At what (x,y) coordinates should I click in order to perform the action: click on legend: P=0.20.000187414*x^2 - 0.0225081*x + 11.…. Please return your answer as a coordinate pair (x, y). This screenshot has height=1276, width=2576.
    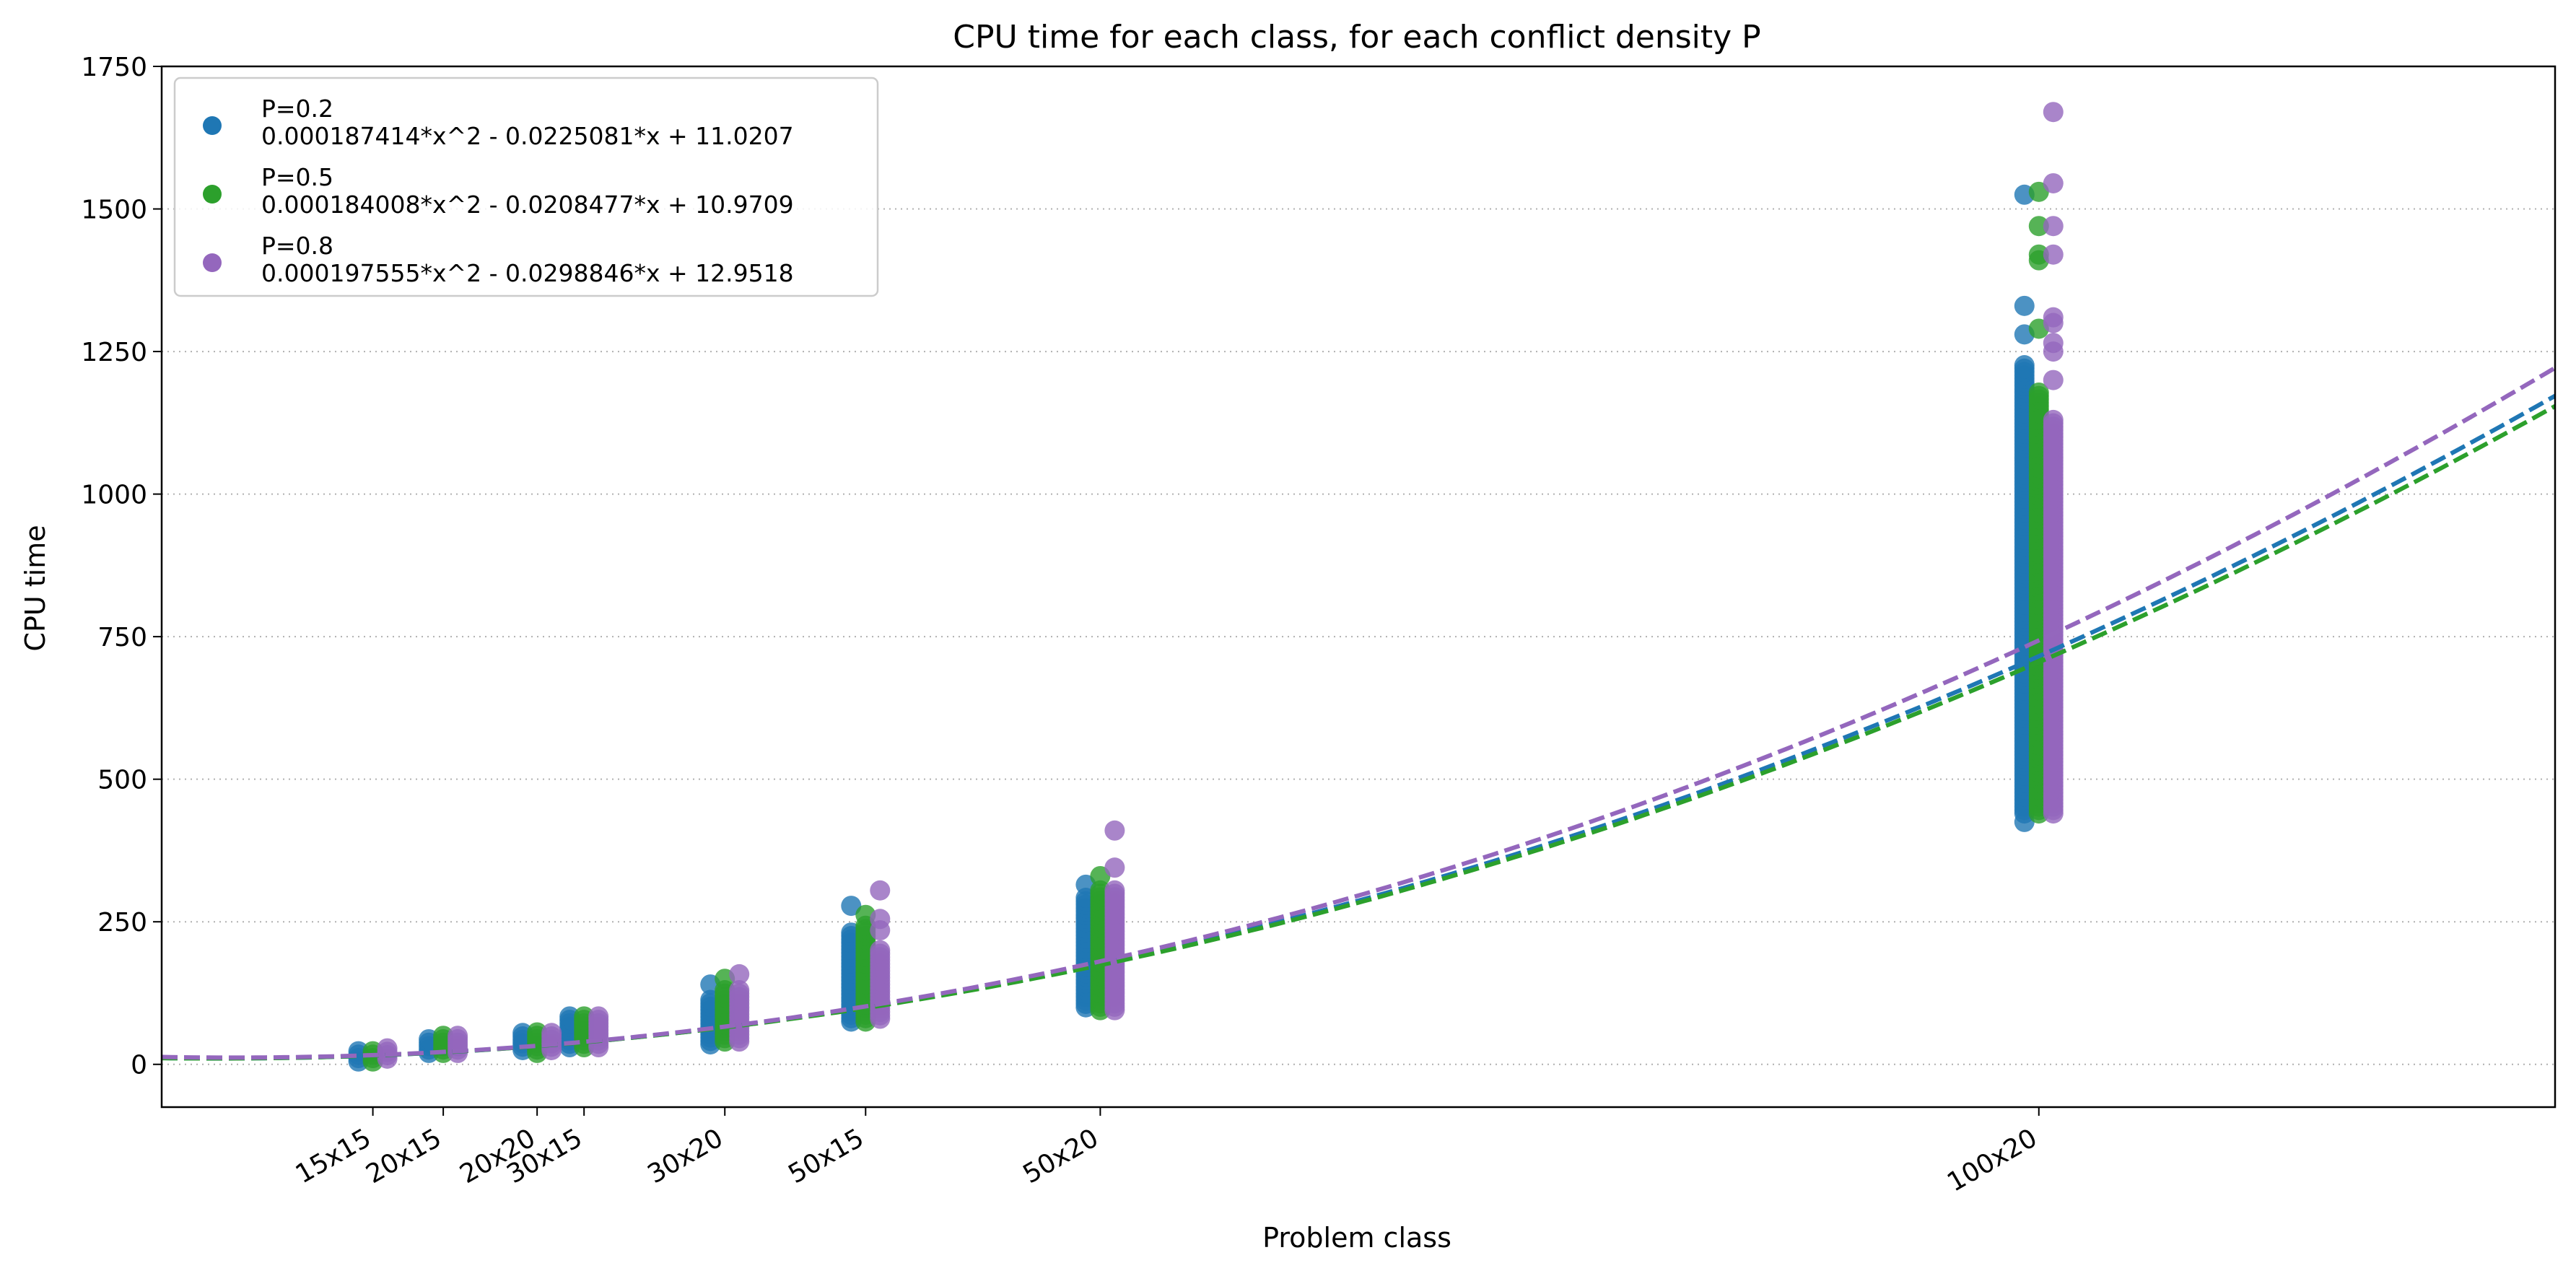
    Looking at the image, I should click on (526, 187).